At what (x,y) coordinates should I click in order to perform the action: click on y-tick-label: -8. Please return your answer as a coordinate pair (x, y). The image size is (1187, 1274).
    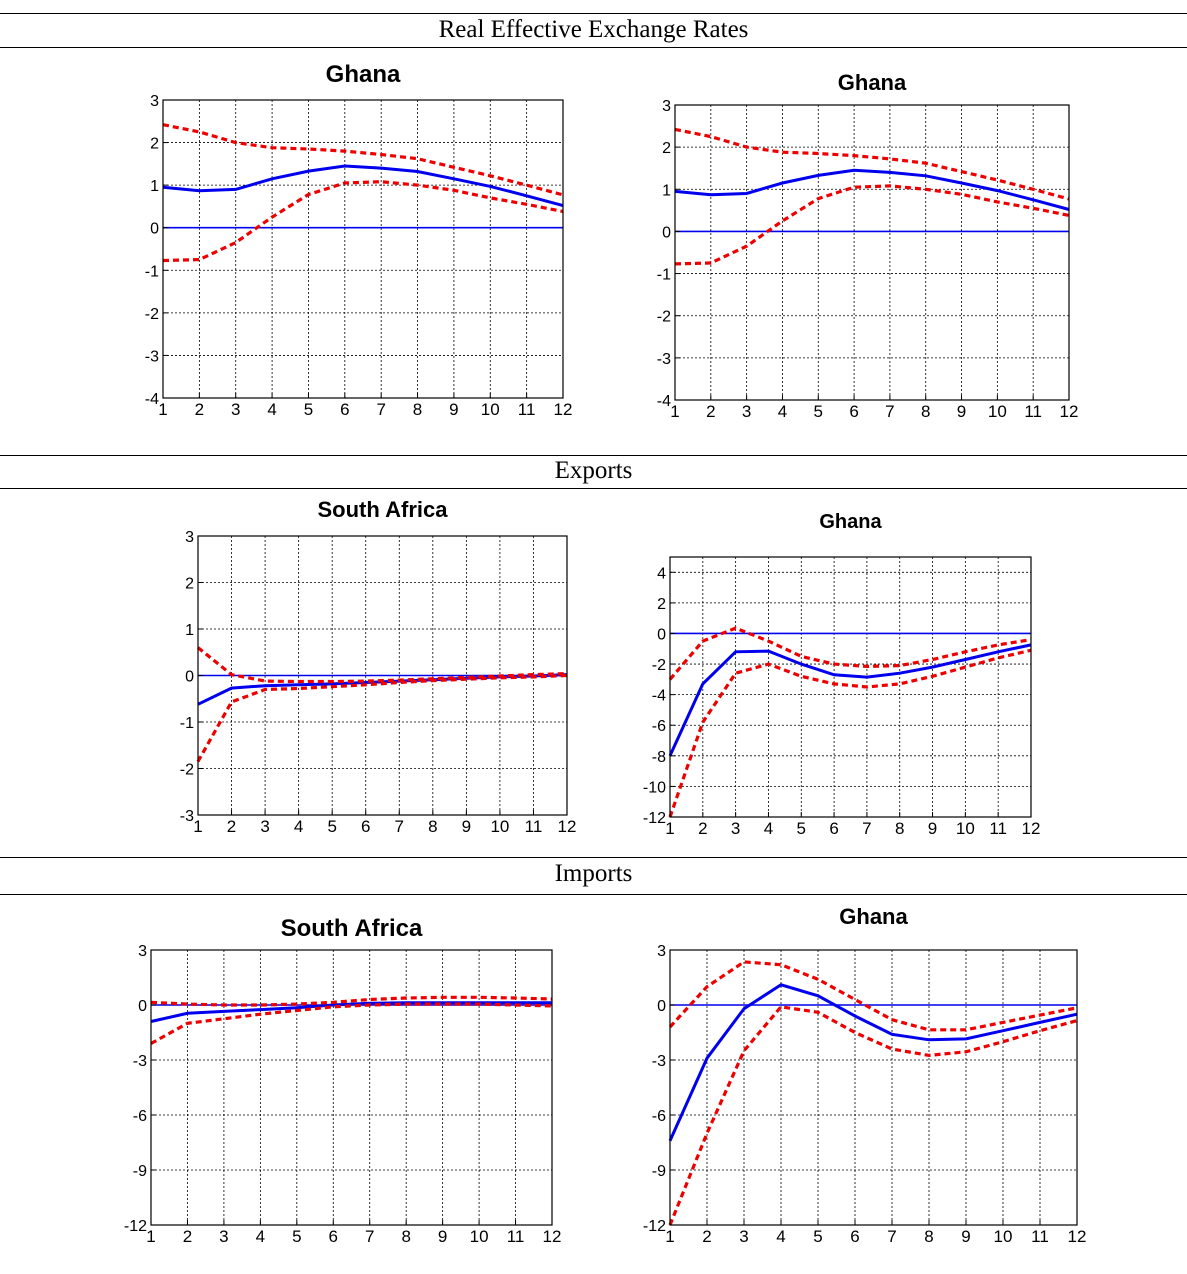
    Looking at the image, I should click on (659, 757).